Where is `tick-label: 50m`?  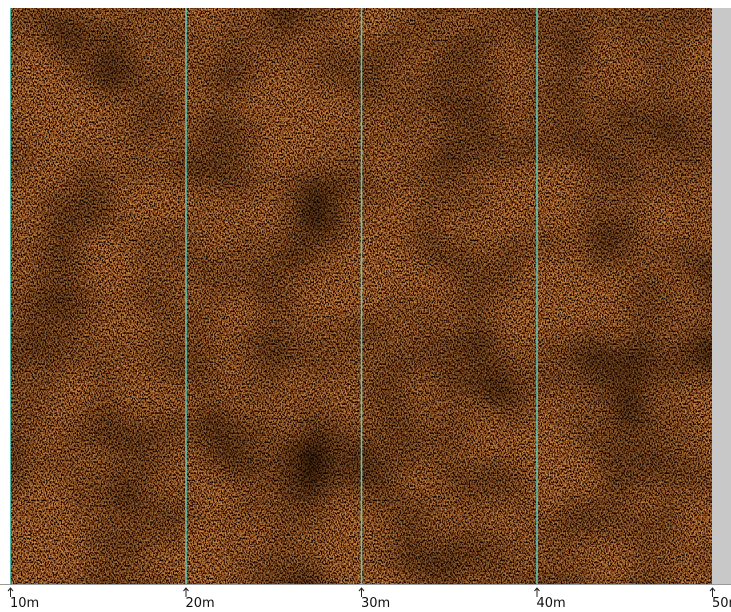
tick-label: 50m is located at coordinates (721, 603).